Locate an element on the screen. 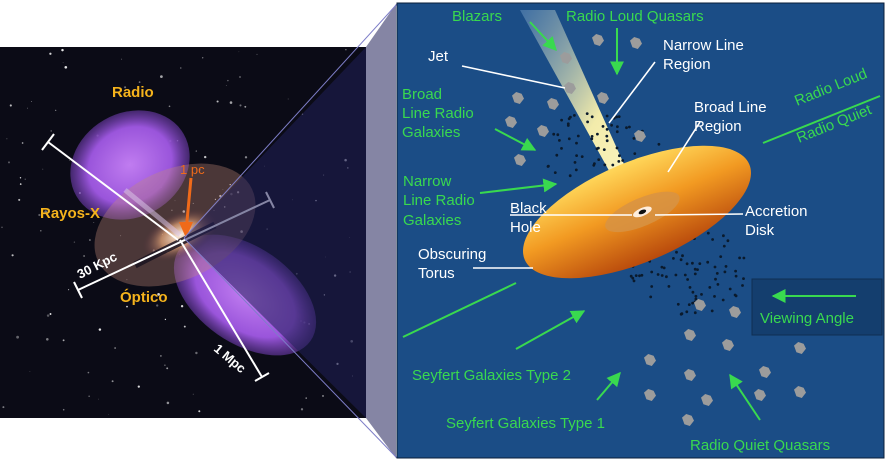  pc-label: 1 pc is located at coordinates (192, 169).